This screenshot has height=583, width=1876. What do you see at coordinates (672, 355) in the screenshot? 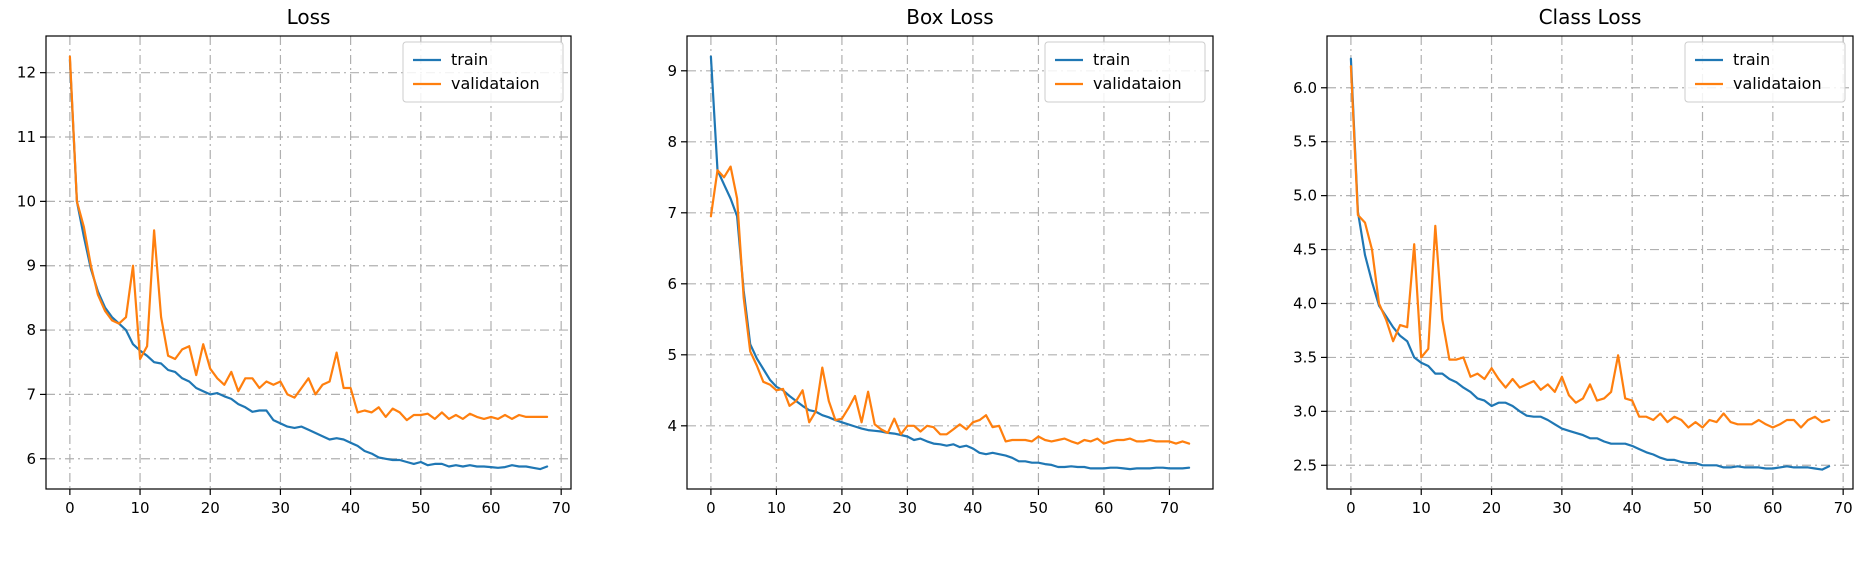
I see `y-tick-label: 5` at bounding box center [672, 355].